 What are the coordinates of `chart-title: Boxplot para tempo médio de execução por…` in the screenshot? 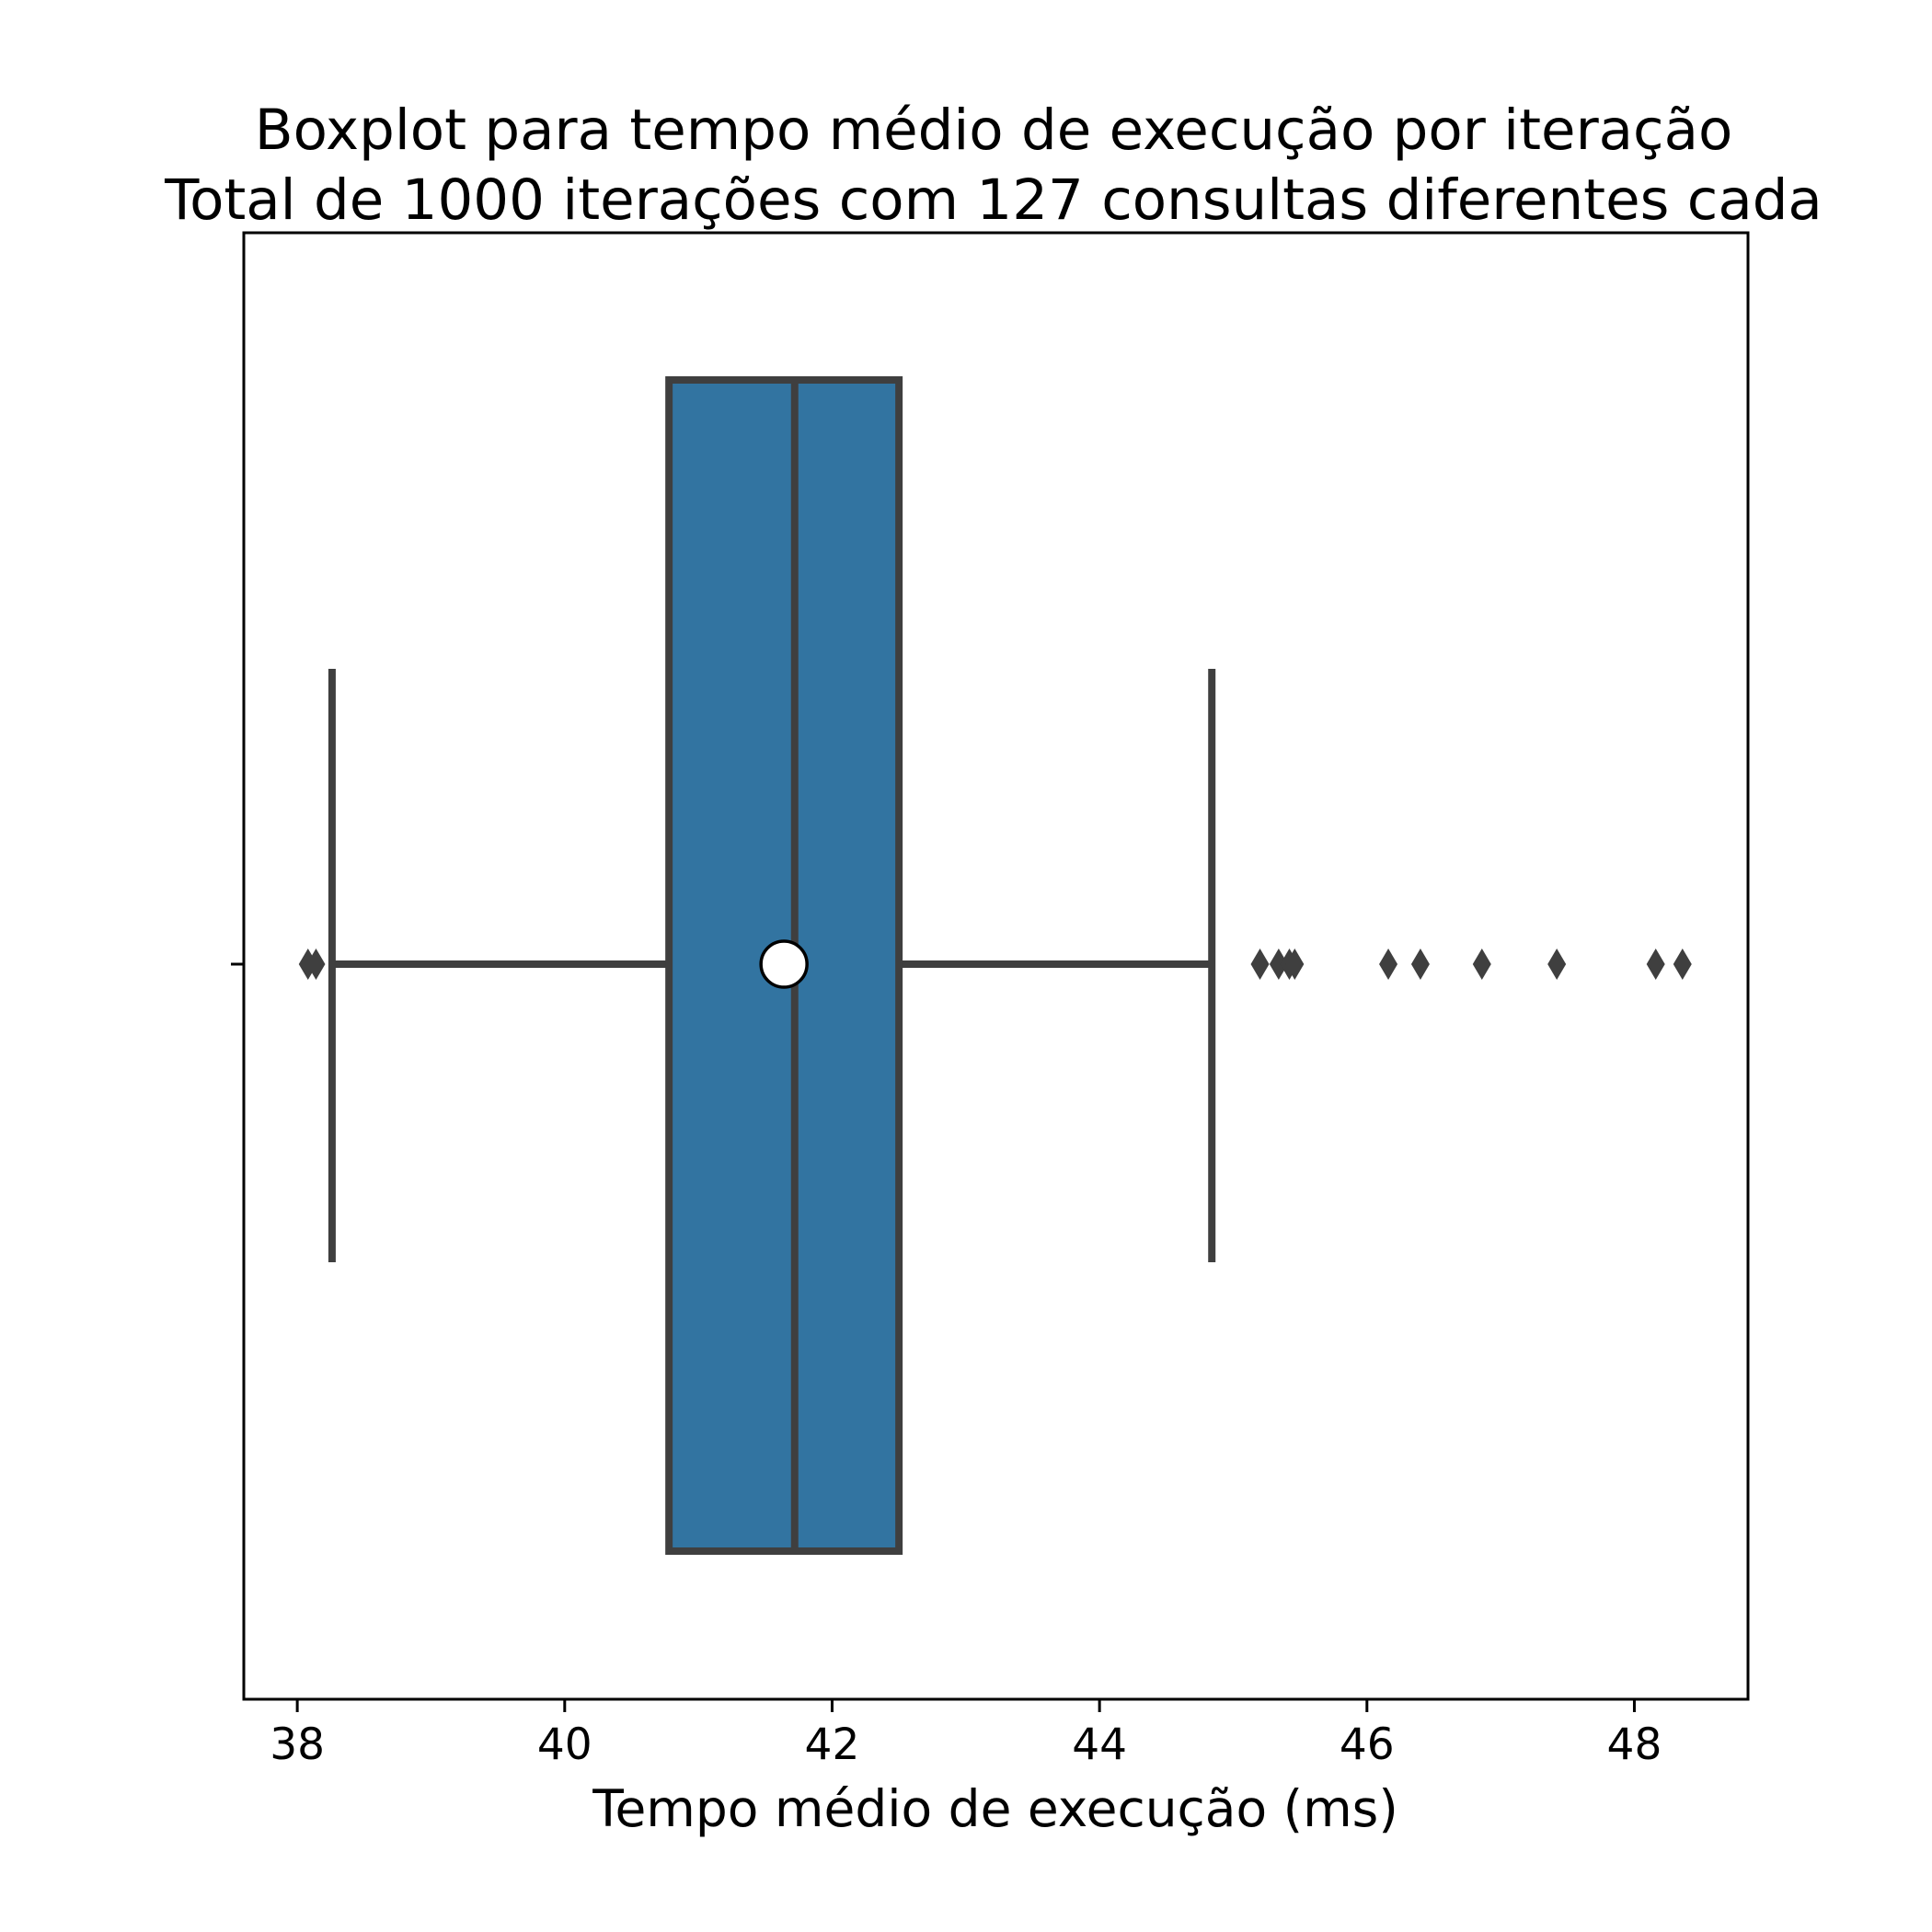 It's located at (994, 130).